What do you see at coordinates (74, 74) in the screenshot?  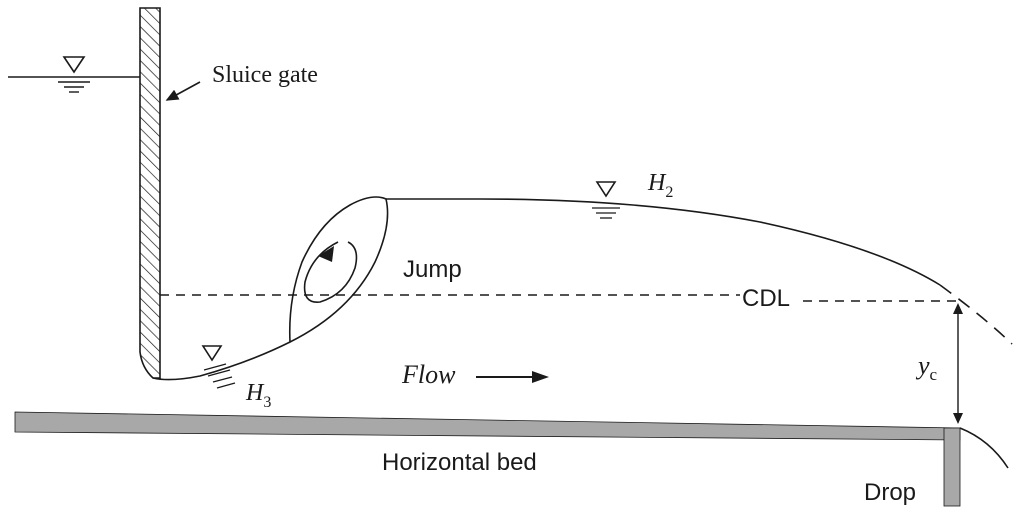 I see `upstream-water-marker-icon` at bounding box center [74, 74].